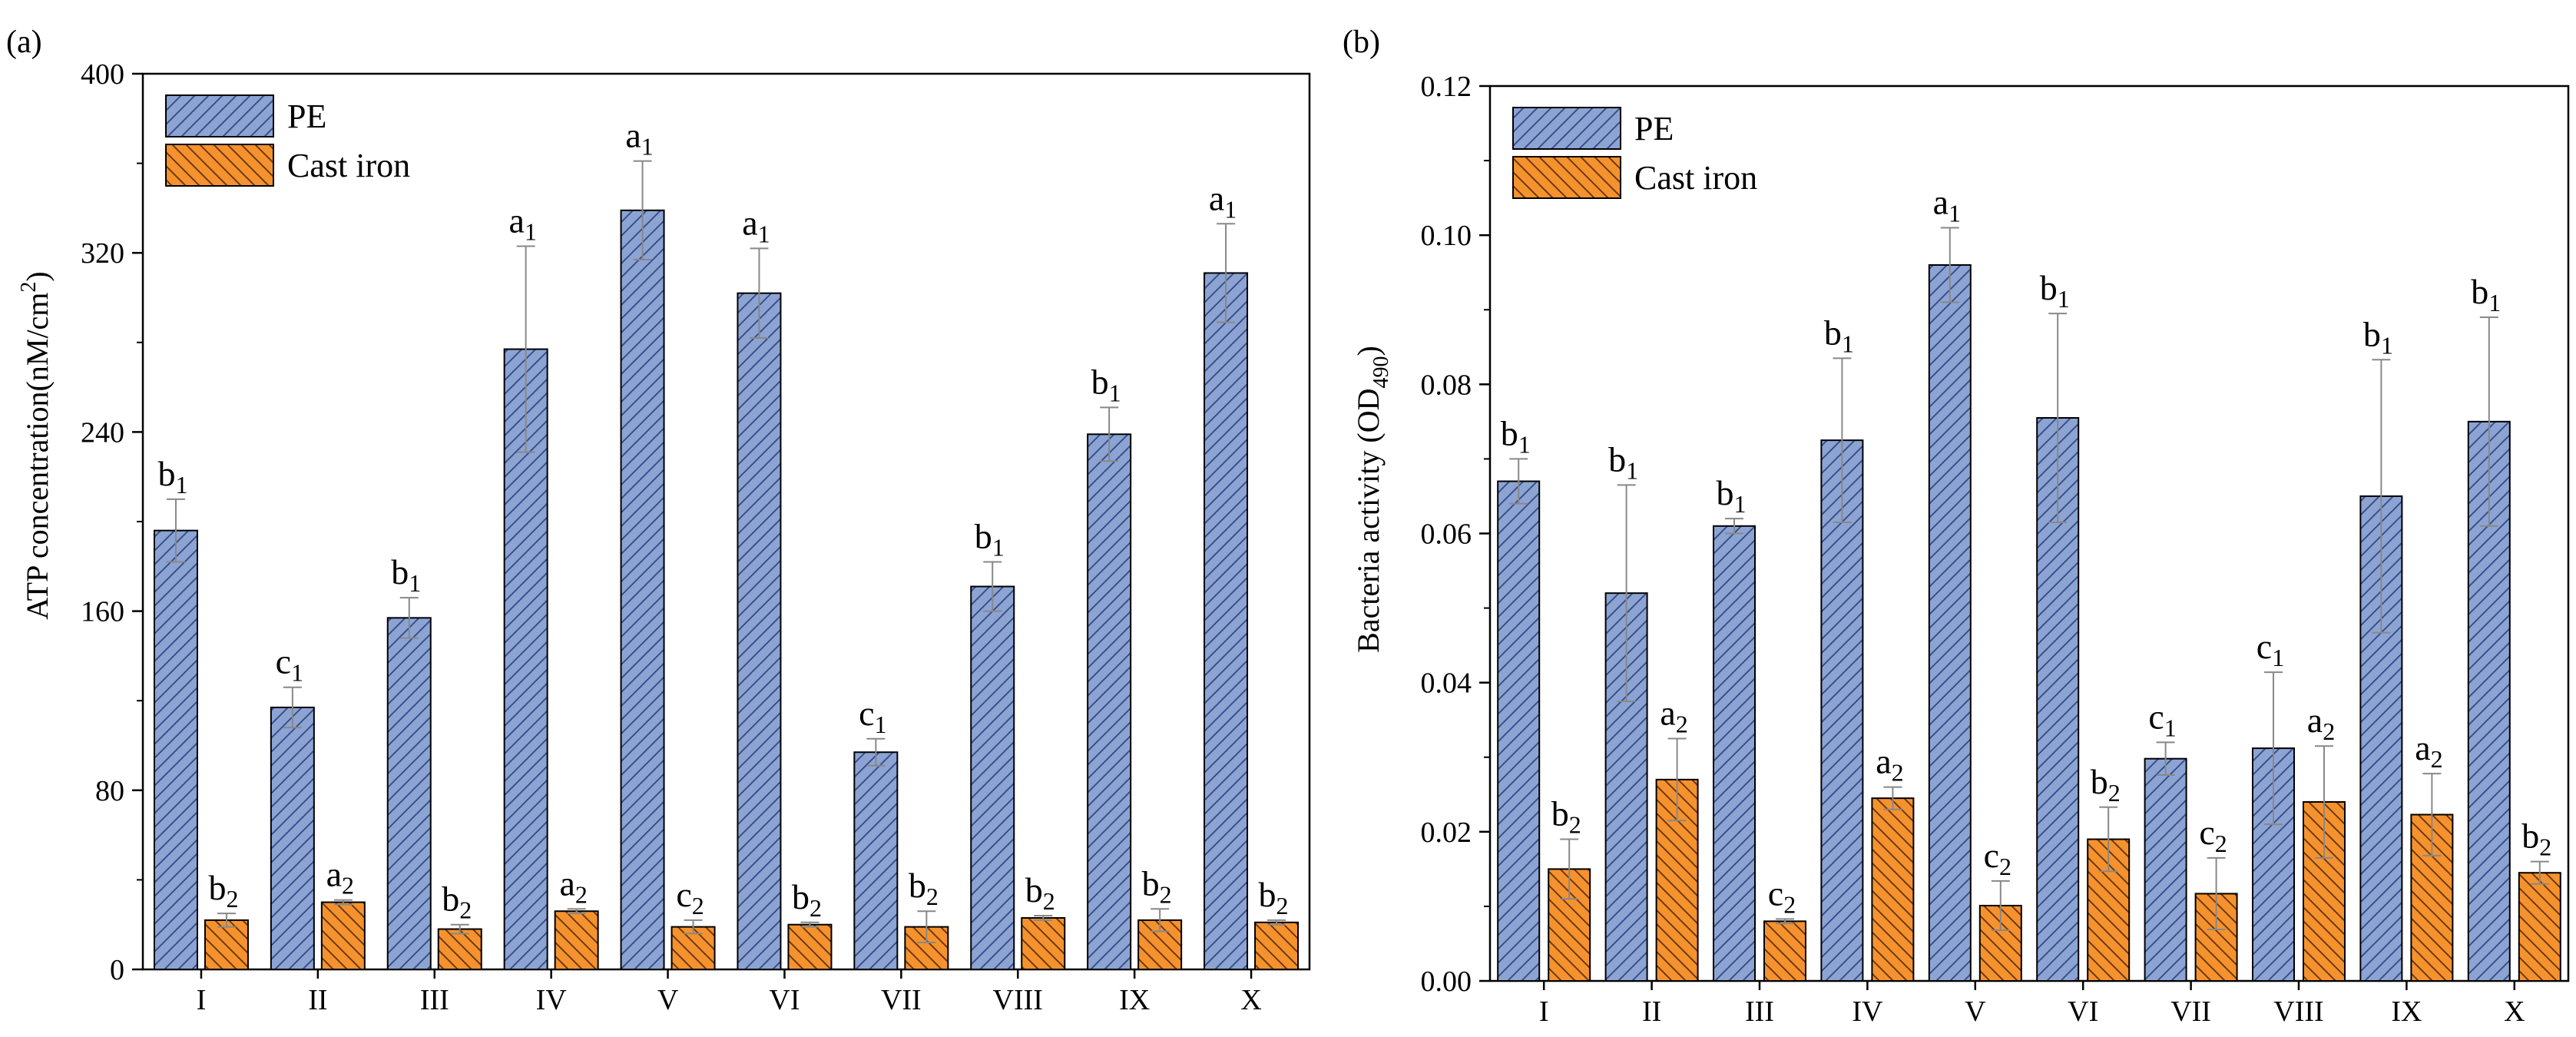 The height and width of the screenshot is (1037, 2576). I want to click on x-tick-label-a: IV, so click(552, 1000).